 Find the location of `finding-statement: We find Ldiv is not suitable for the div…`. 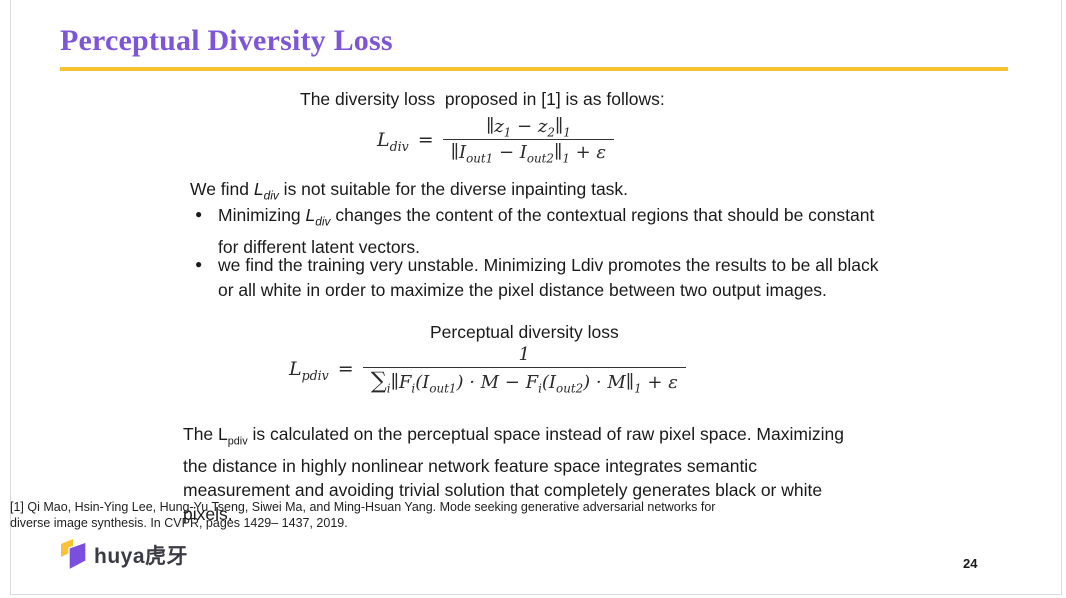

finding-statement: We find Ldiv is not suitable for the div… is located at coordinates (409, 191).